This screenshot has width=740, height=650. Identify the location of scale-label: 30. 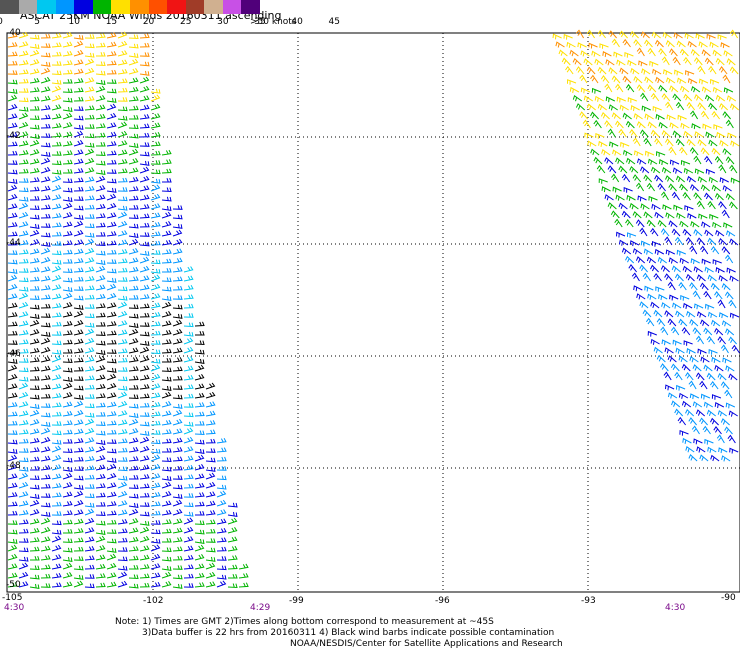
(223, 22).